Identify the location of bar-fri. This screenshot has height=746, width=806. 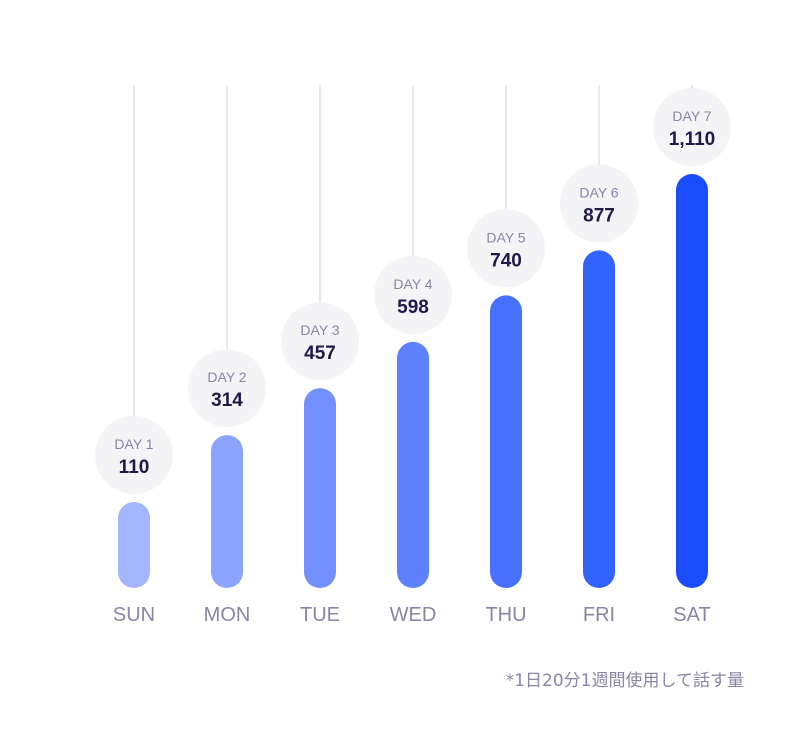
(599, 419).